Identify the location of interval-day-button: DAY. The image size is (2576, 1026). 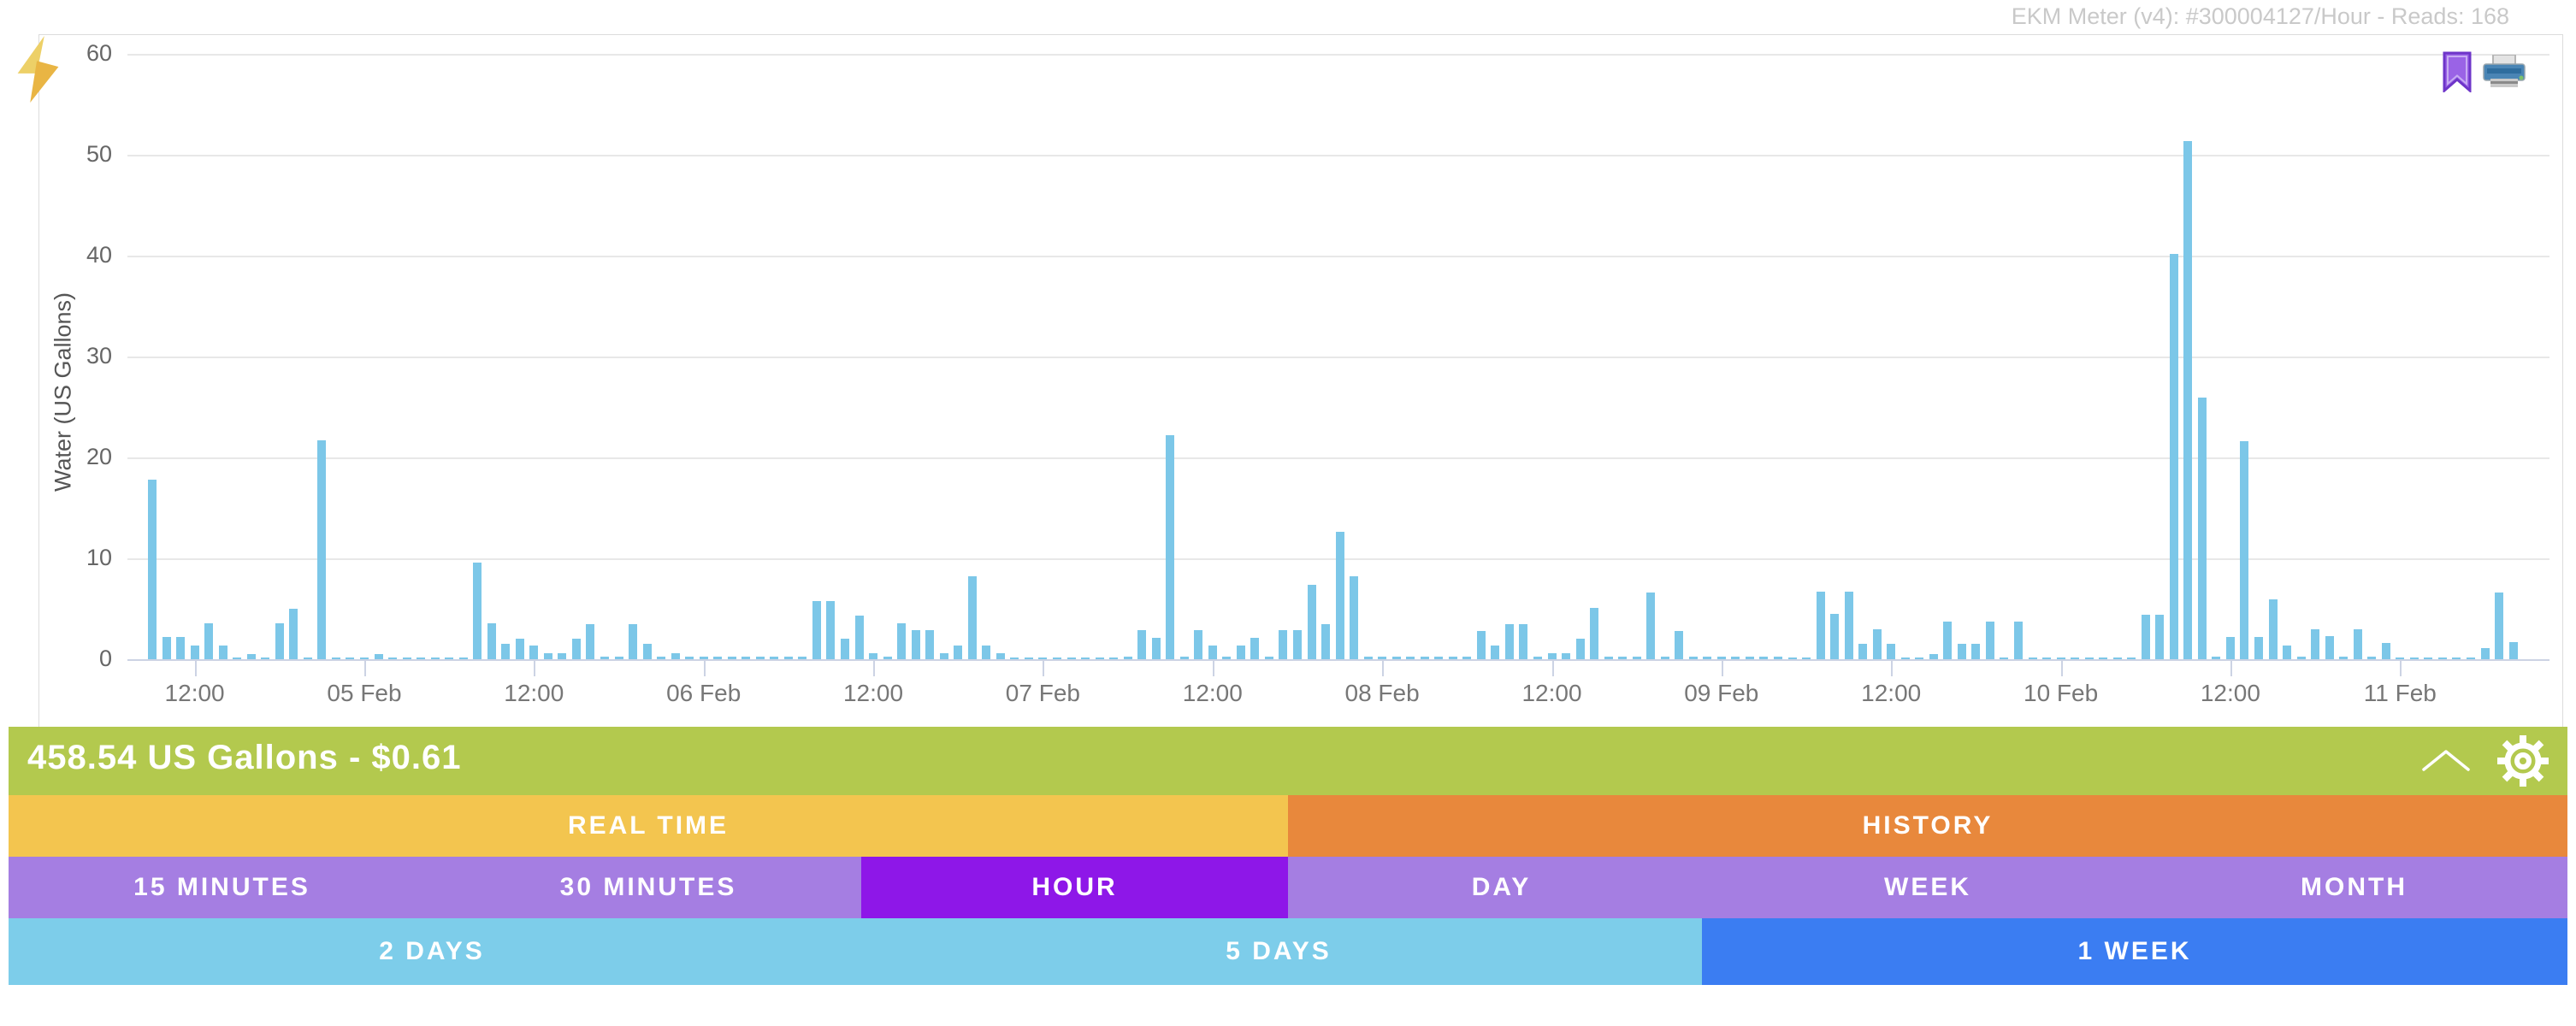
(1501, 887).